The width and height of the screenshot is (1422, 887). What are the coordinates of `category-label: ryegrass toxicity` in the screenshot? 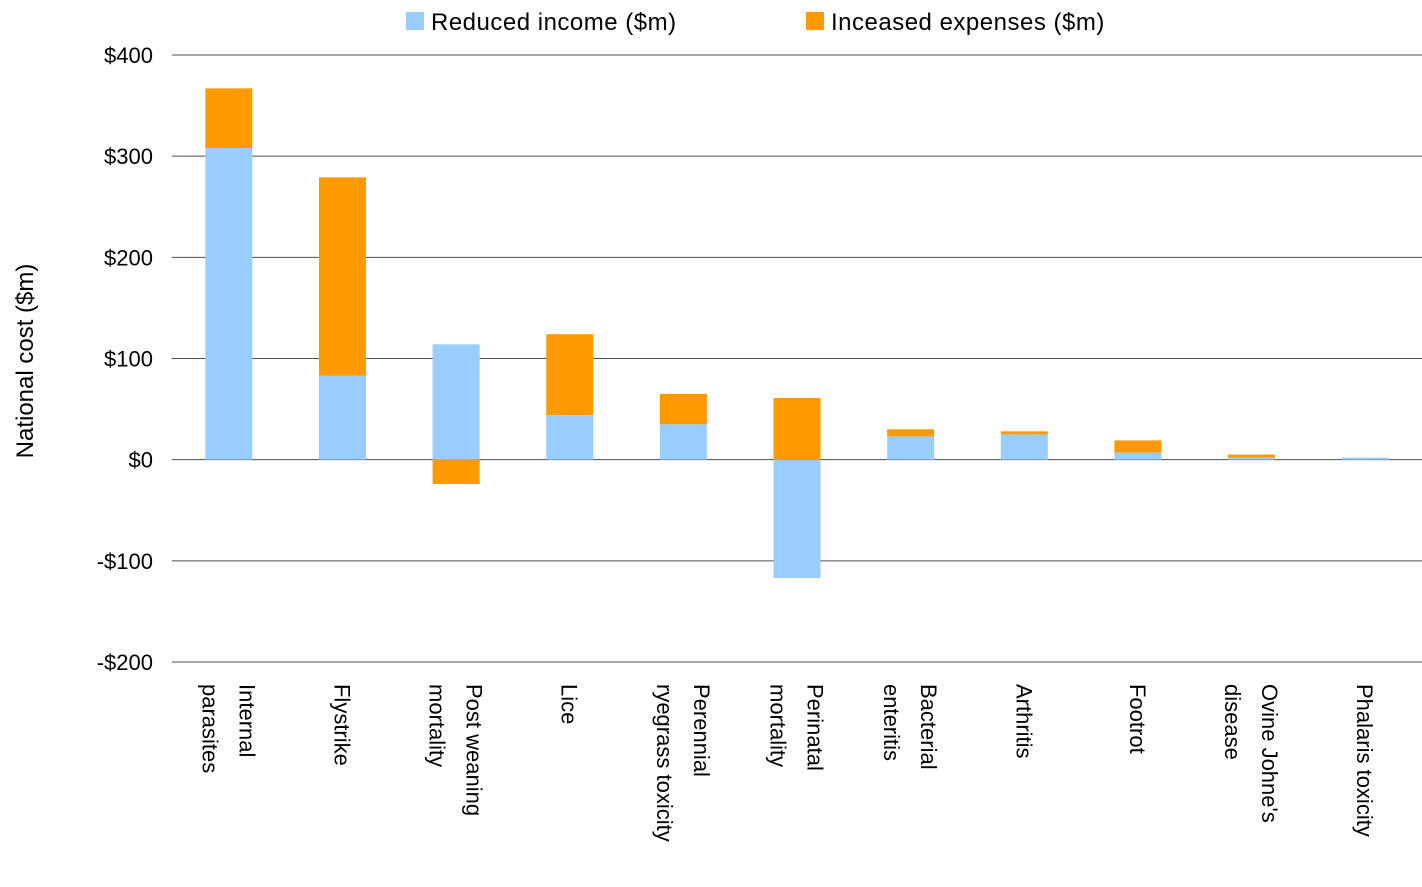 It's located at (664, 763).